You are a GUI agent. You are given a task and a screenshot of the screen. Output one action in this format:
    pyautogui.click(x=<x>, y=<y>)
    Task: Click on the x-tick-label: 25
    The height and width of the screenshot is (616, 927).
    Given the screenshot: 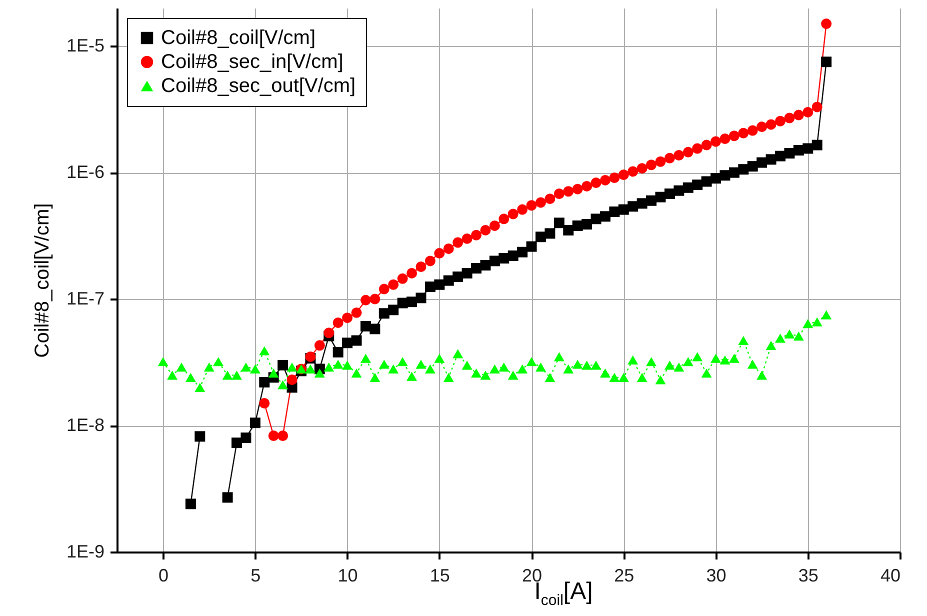 What is the action you would take?
    pyautogui.click(x=624, y=576)
    